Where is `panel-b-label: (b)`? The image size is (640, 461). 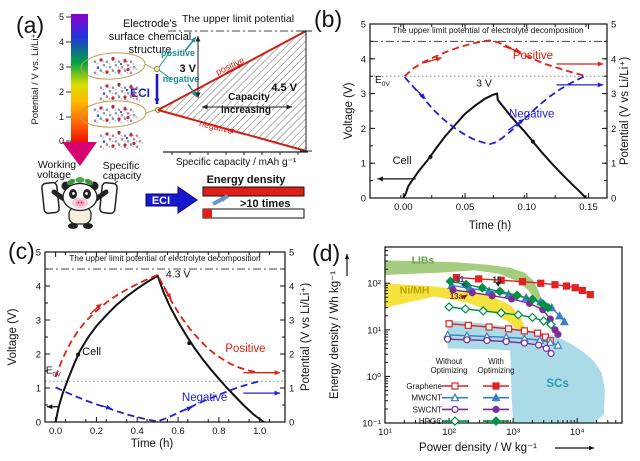
panel-b-label: (b) is located at coordinates (328, 19).